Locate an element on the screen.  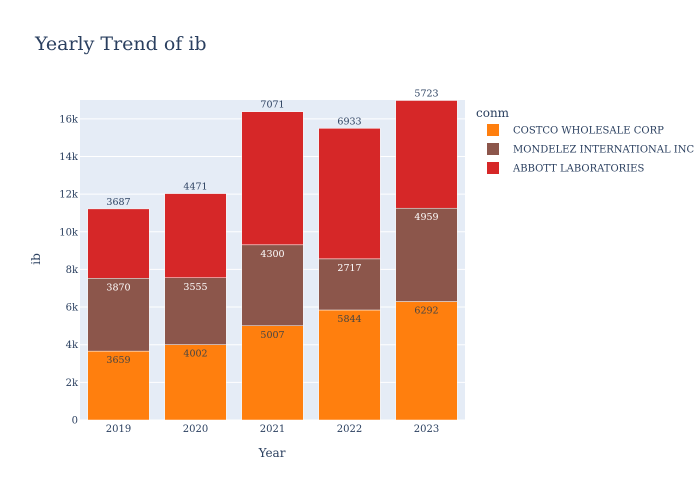
bar-value-label: 4959 is located at coordinates (426, 217).